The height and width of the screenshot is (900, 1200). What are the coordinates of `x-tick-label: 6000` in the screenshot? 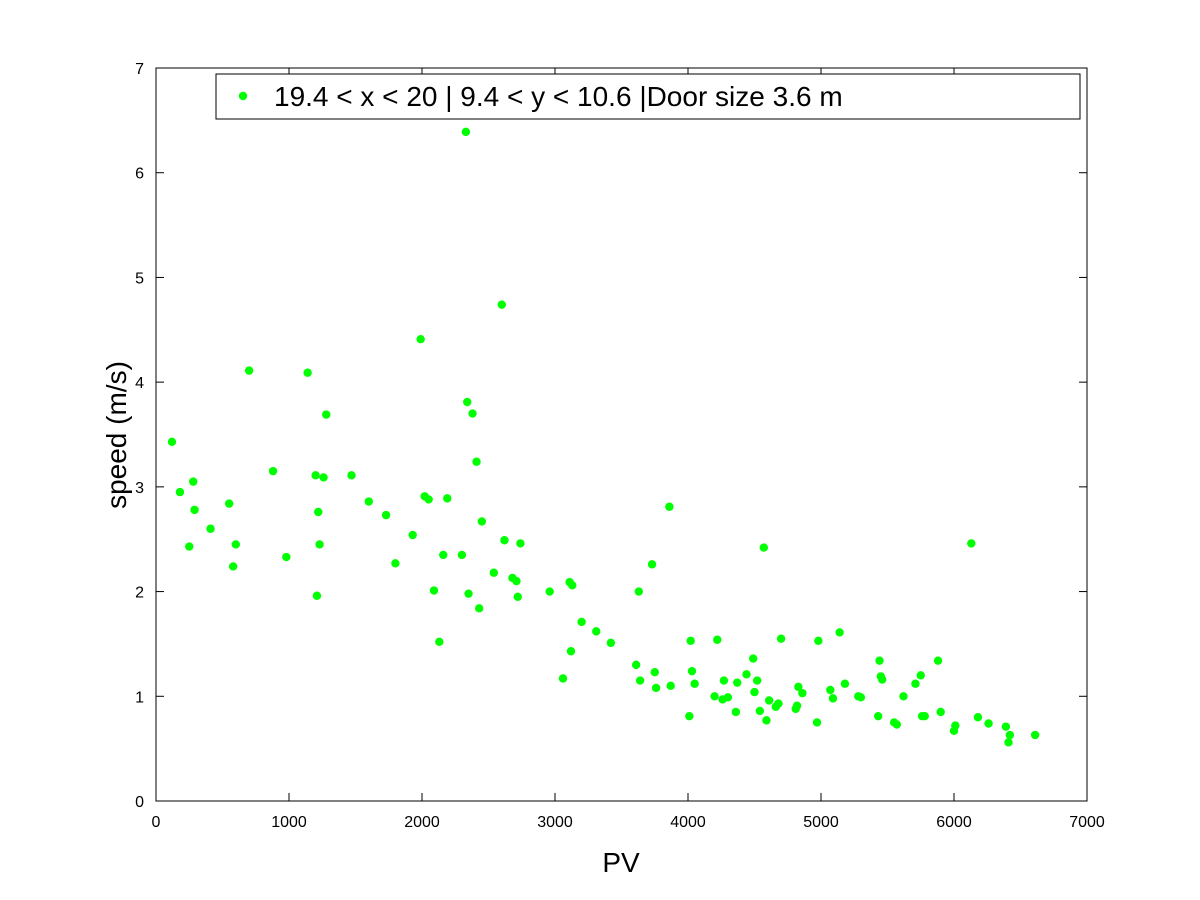 It's located at (954, 822).